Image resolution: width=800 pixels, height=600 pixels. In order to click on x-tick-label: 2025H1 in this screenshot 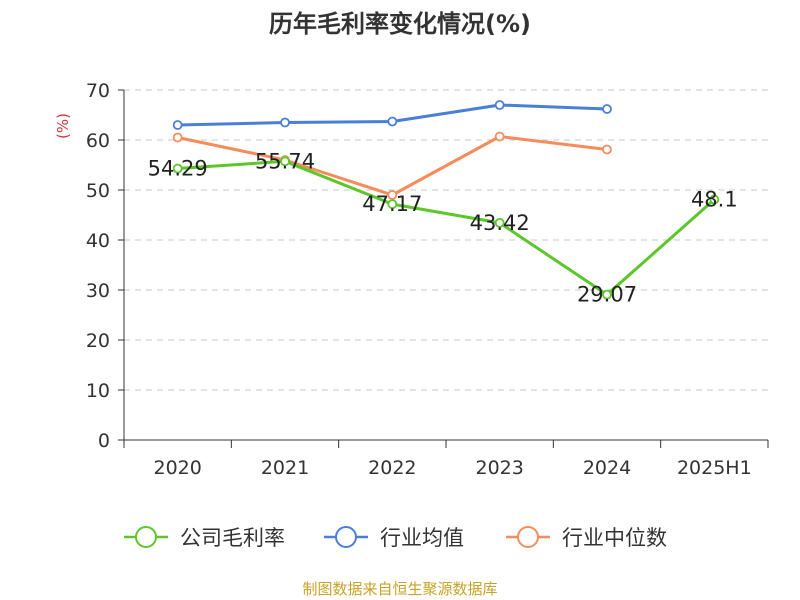, I will do `click(714, 468)`.